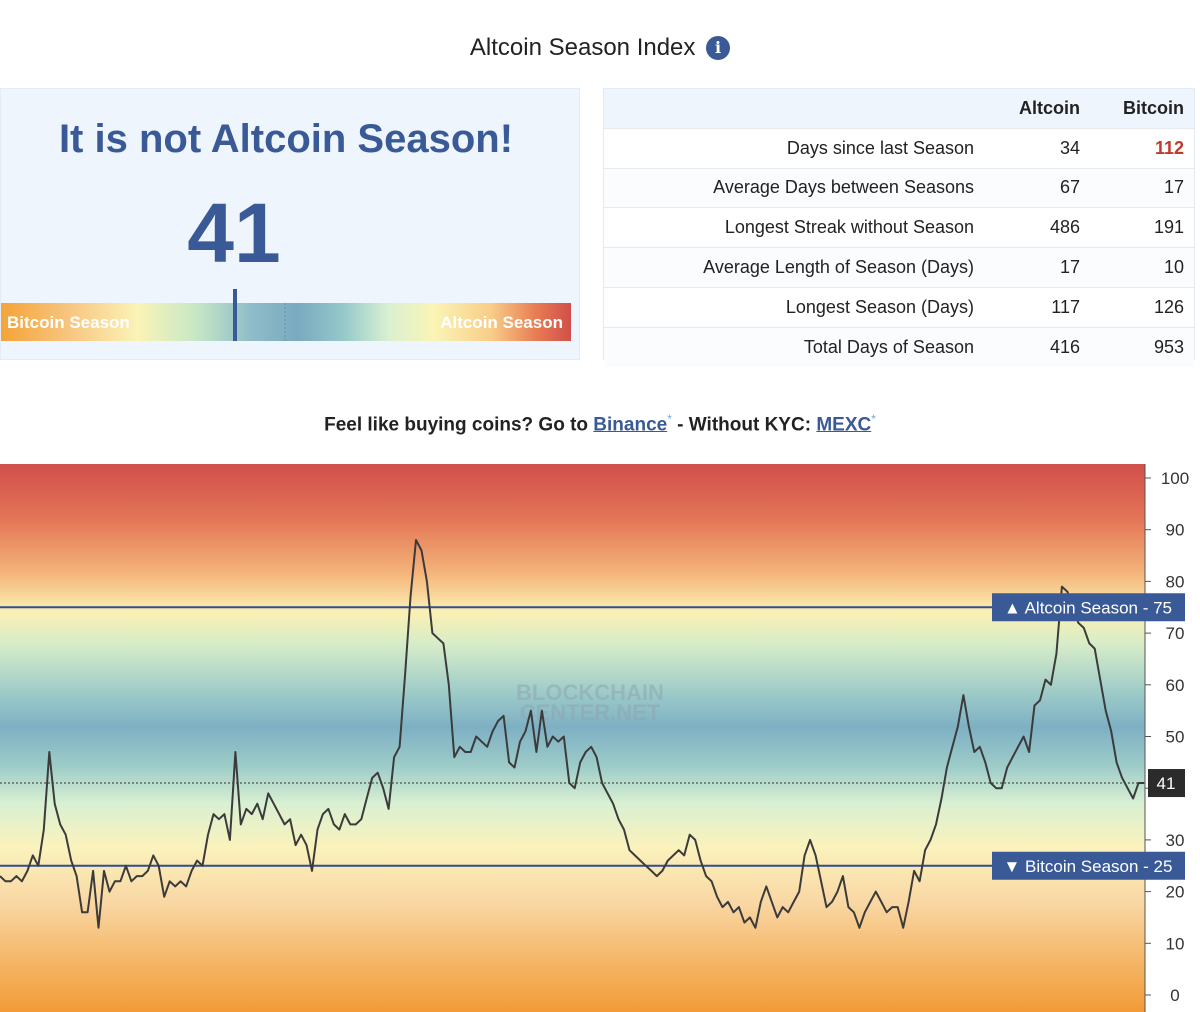 The height and width of the screenshot is (1012, 1200). I want to click on bitcoin-value: 17, so click(1173, 187).